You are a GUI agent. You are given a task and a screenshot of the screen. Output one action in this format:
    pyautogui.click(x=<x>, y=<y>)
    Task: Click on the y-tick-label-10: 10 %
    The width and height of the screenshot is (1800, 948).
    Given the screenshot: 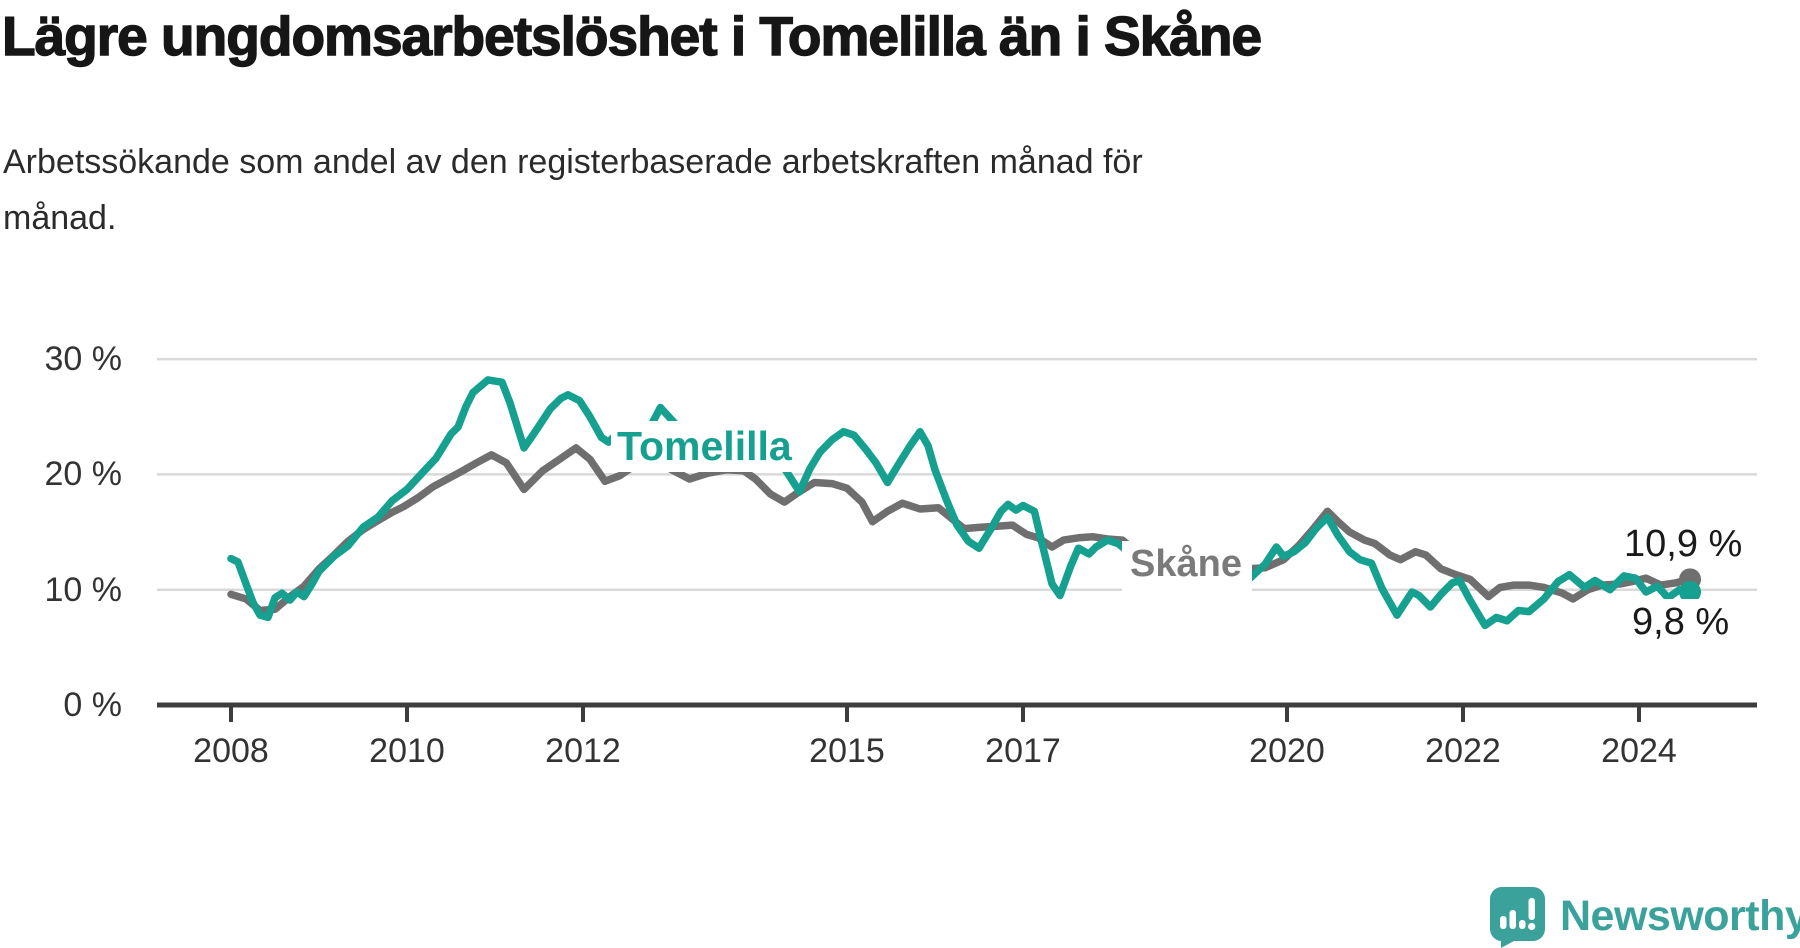 What is the action you would take?
    pyautogui.click(x=83, y=589)
    